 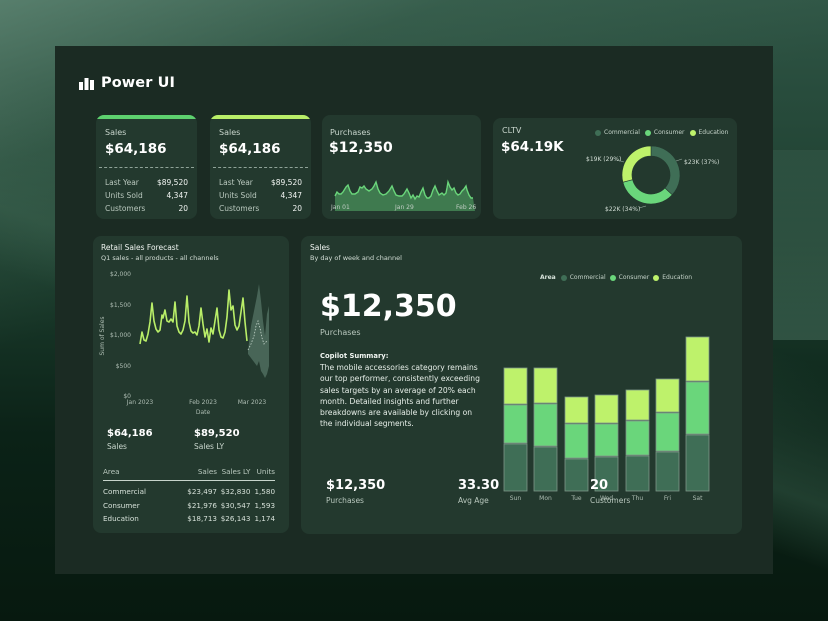 I want to click on app-title: Power UI, so click(x=138, y=83).